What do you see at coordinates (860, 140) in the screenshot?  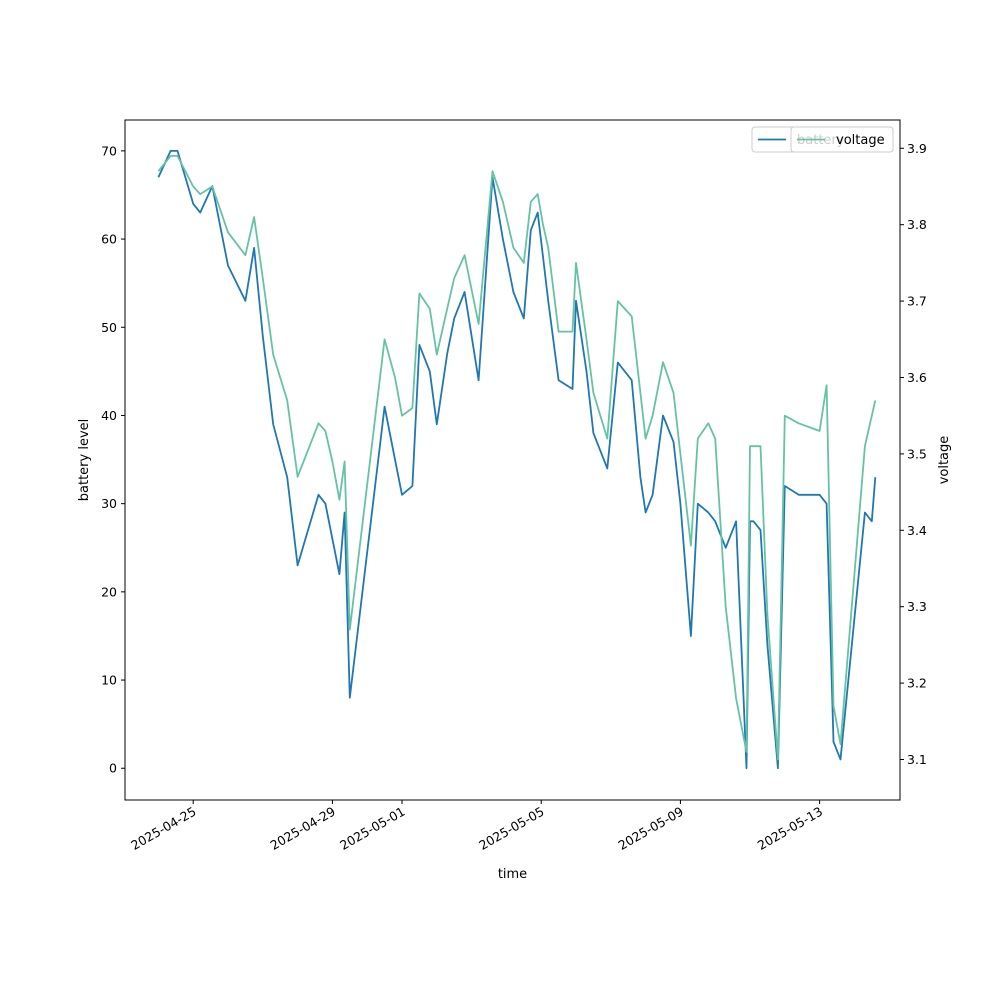 I see `legend-label-voltage: voltage` at bounding box center [860, 140].